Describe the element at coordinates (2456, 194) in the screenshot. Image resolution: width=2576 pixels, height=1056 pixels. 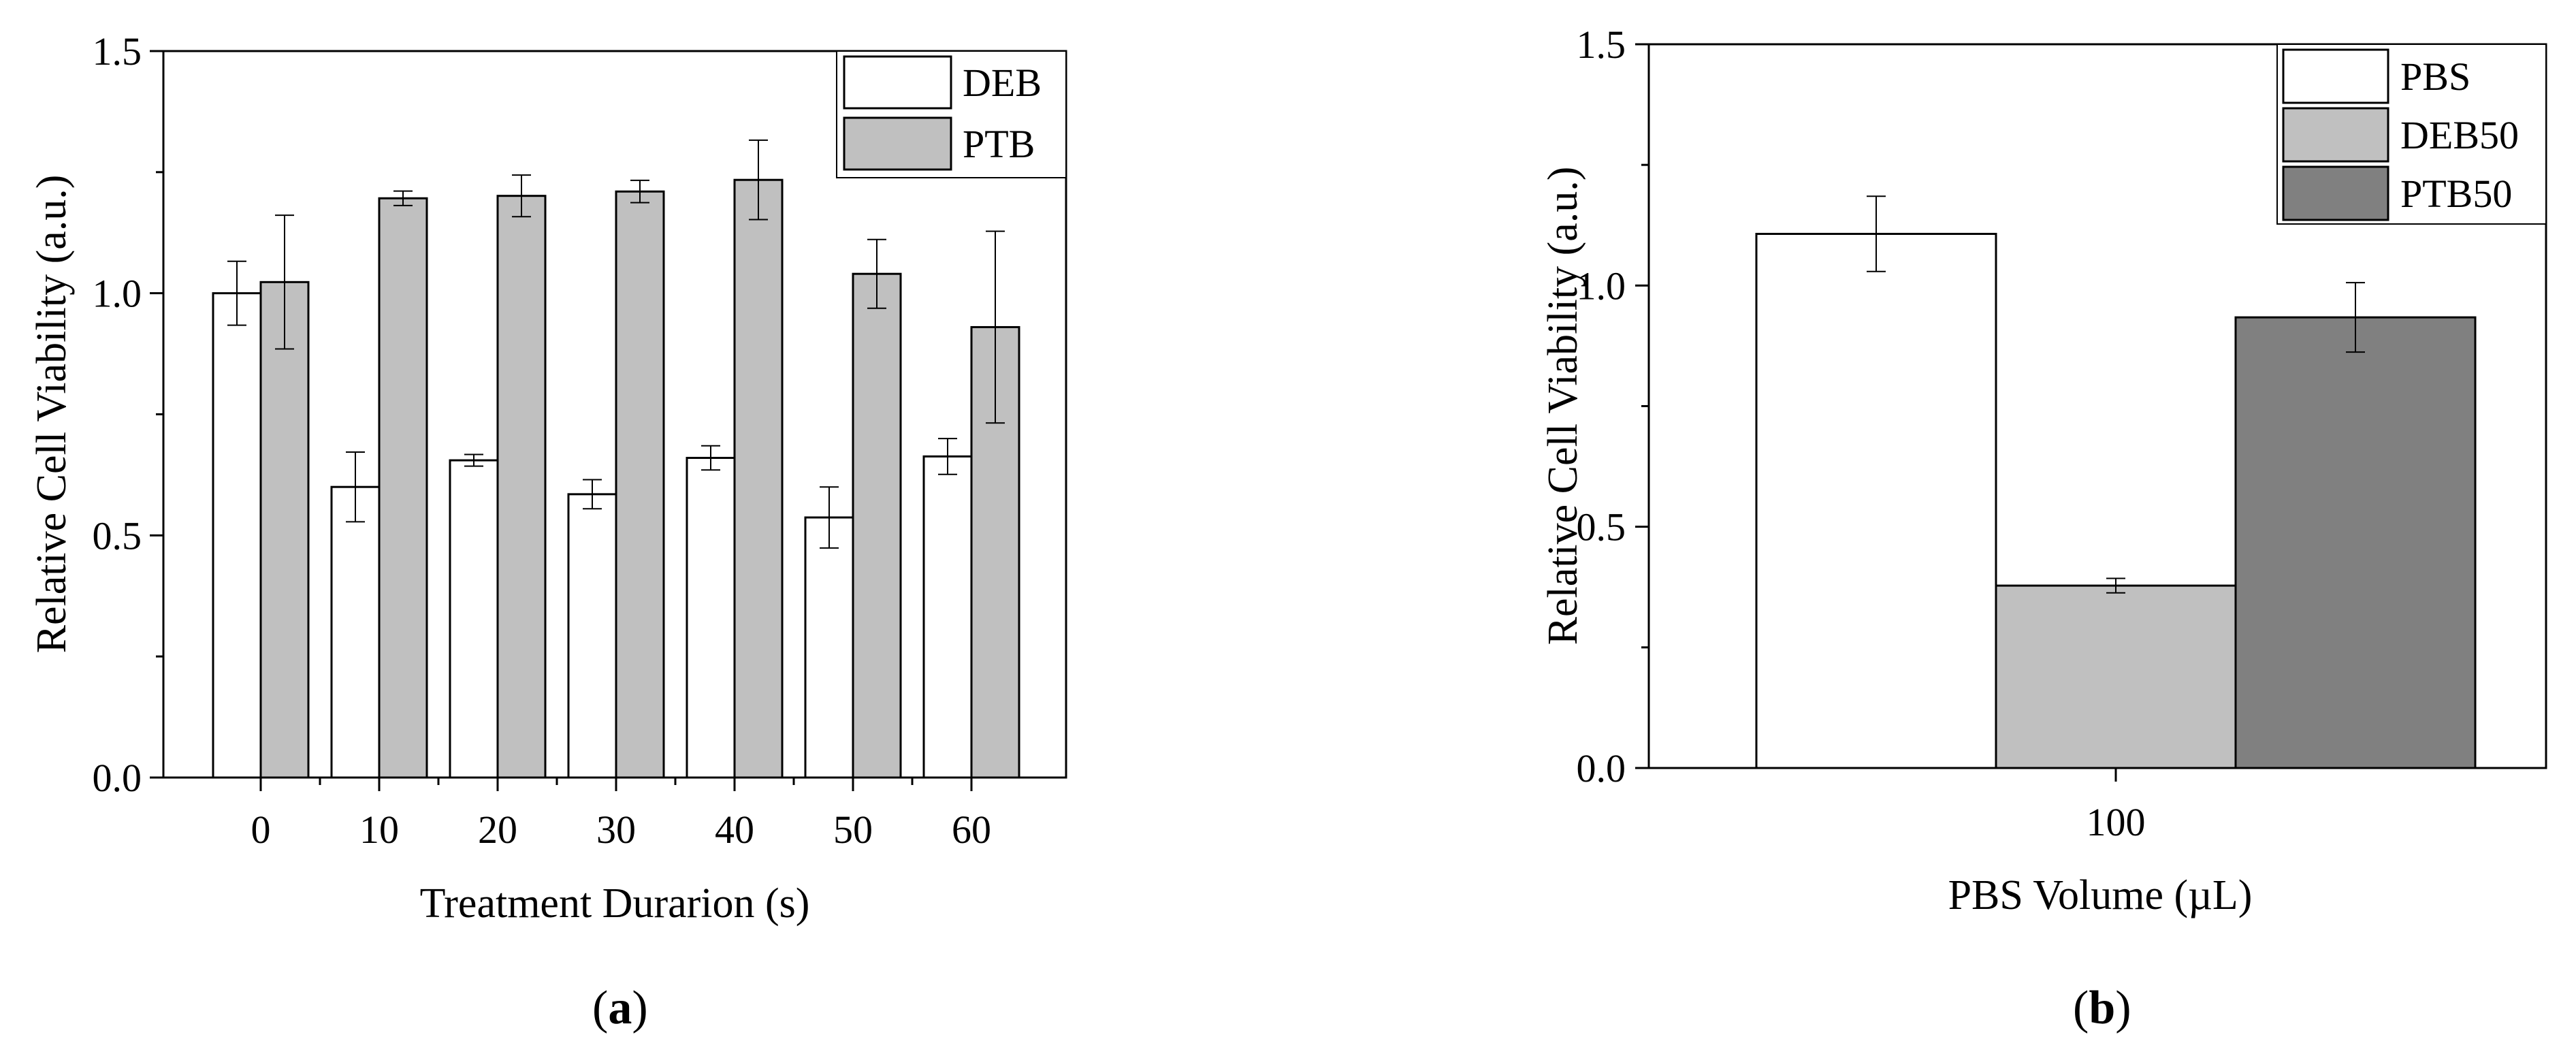
I see `legend-label-ptb50: PTB50` at that location.